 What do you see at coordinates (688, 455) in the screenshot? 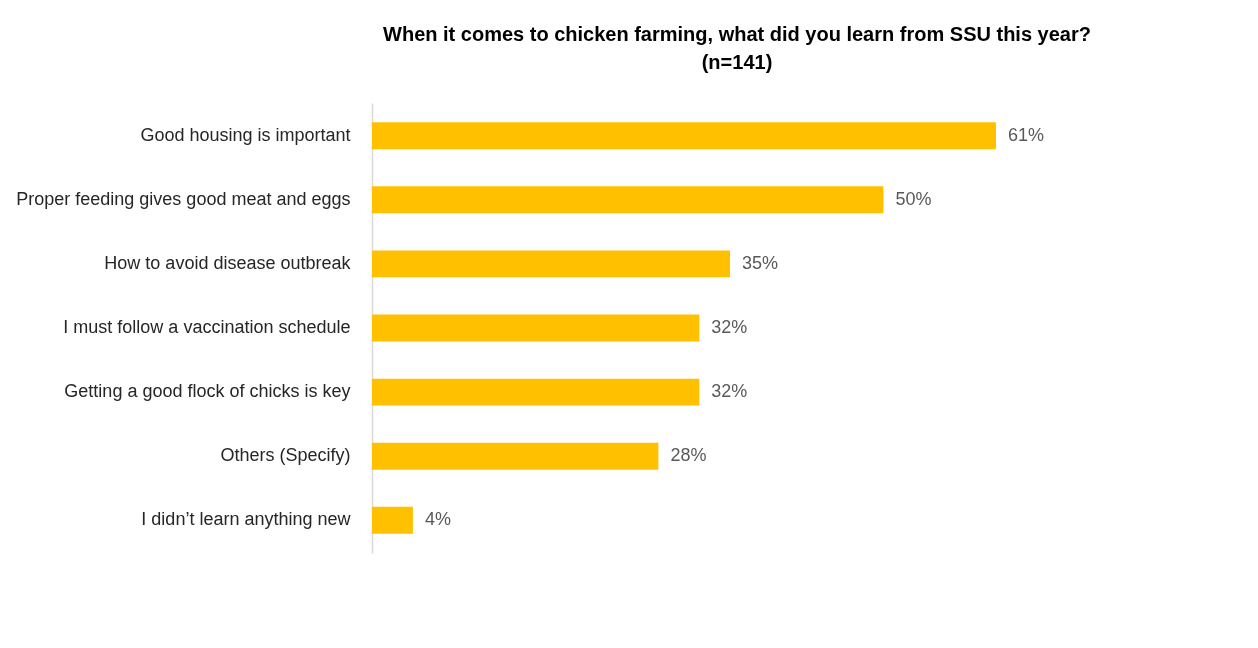
I see `data-label: 28%` at bounding box center [688, 455].